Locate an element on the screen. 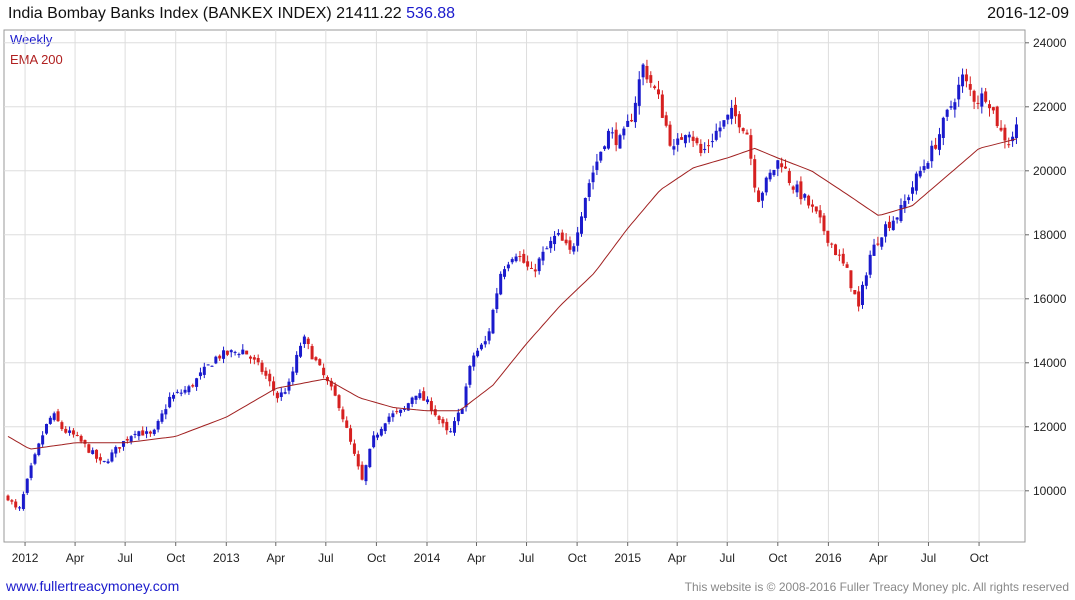  footer-link: www.fullertreacymoney.com is located at coordinates (93, 586).